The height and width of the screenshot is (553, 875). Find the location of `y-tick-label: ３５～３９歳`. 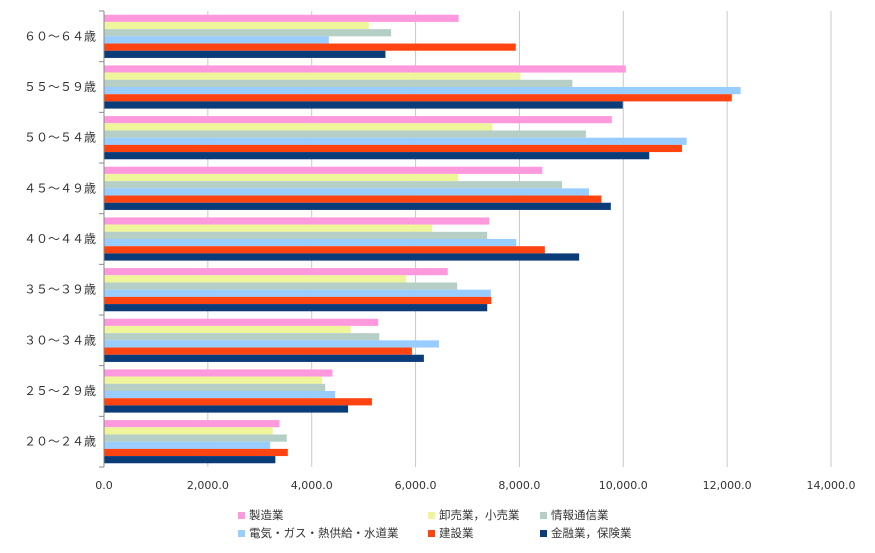

y-tick-label: ３５～３９歳 is located at coordinates (60, 290).